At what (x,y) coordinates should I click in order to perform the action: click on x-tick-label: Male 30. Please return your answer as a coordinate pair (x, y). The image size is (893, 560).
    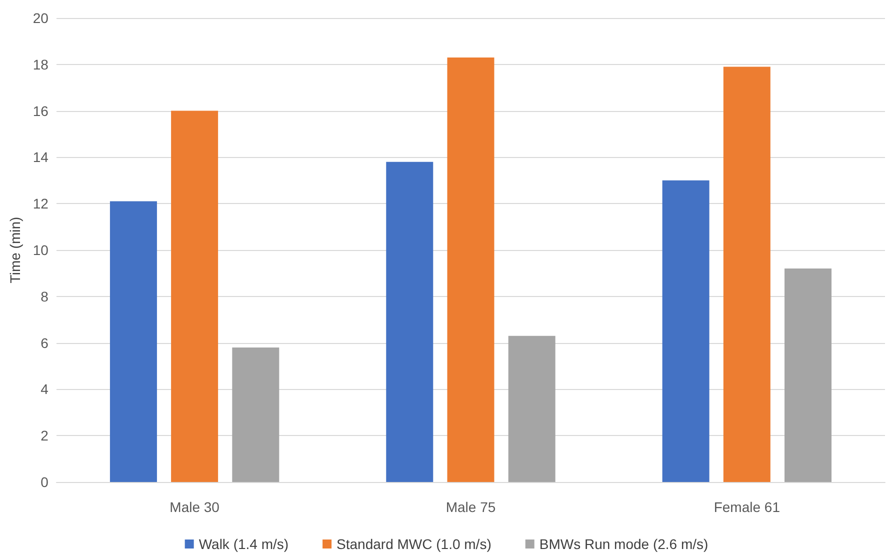
    Looking at the image, I should click on (195, 507).